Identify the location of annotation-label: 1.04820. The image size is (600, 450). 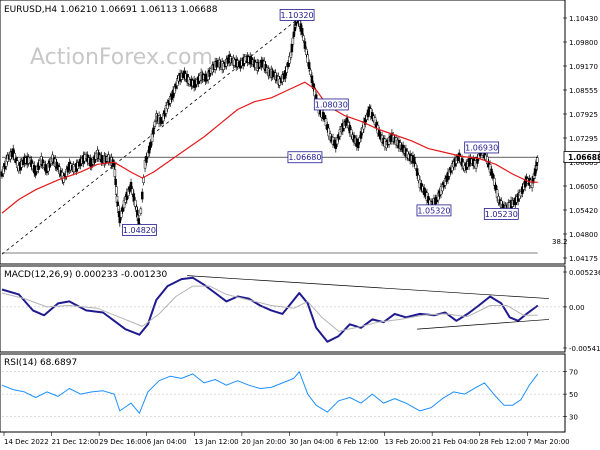
(139, 230).